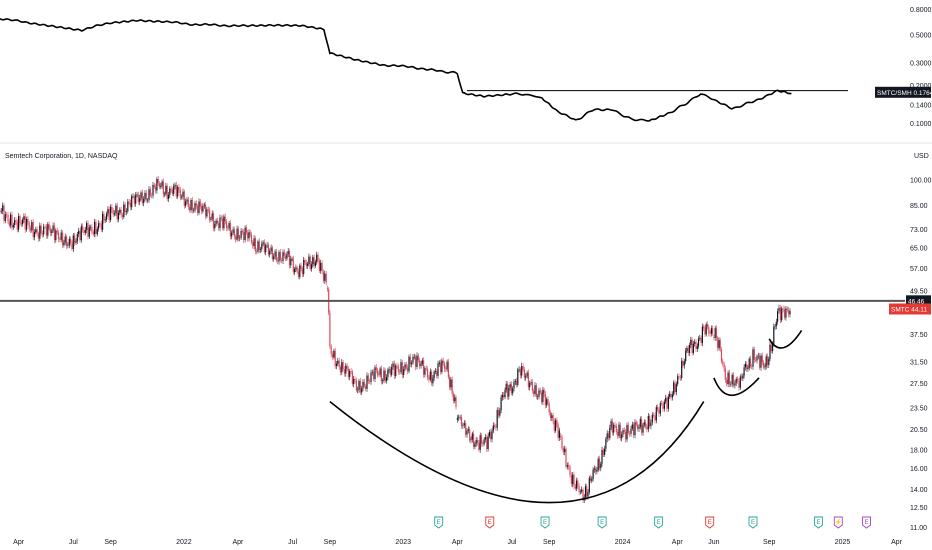 The width and height of the screenshot is (932, 550). What do you see at coordinates (921, 36) in the screenshot?
I see `ratio-y-tick-1: 0.5000` at bounding box center [921, 36].